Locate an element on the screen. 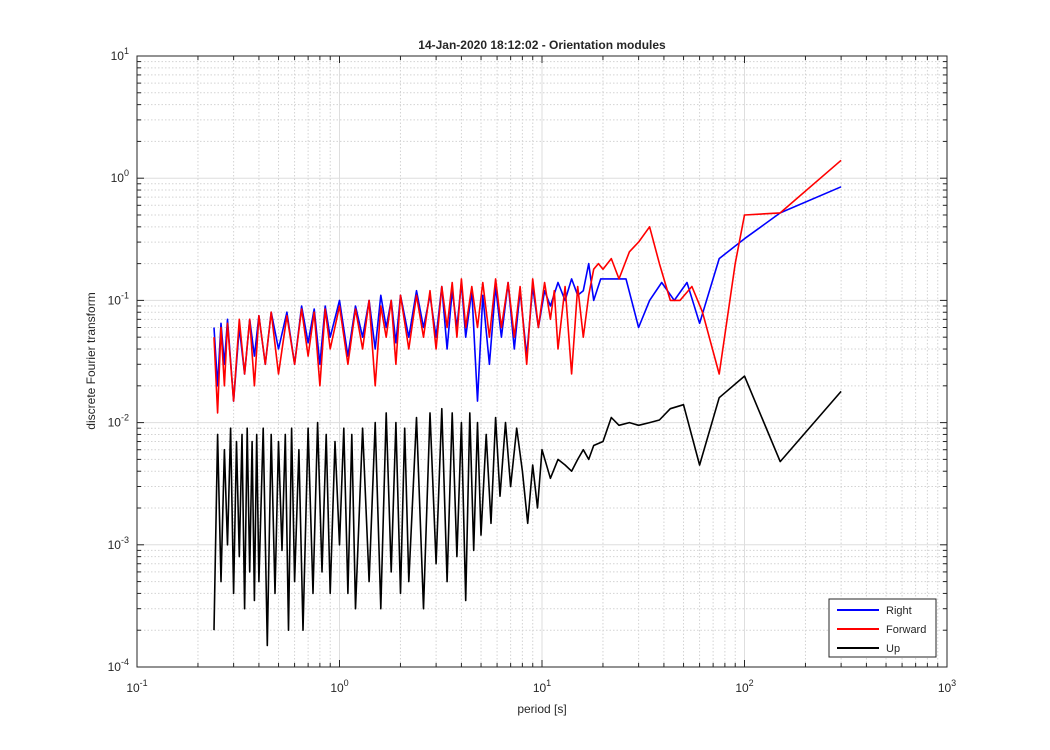 The width and height of the screenshot is (1050, 750). y-tick-label: 10⁻⁴ is located at coordinates (118, 665).